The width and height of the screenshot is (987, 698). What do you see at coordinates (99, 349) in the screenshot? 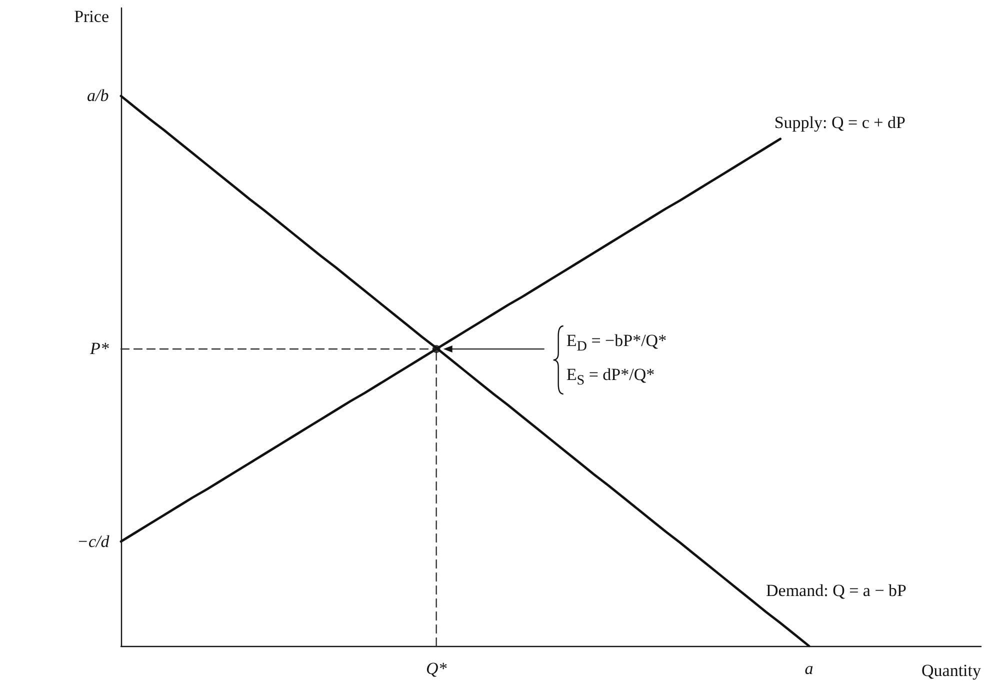
I see `text: P*` at bounding box center [99, 349].